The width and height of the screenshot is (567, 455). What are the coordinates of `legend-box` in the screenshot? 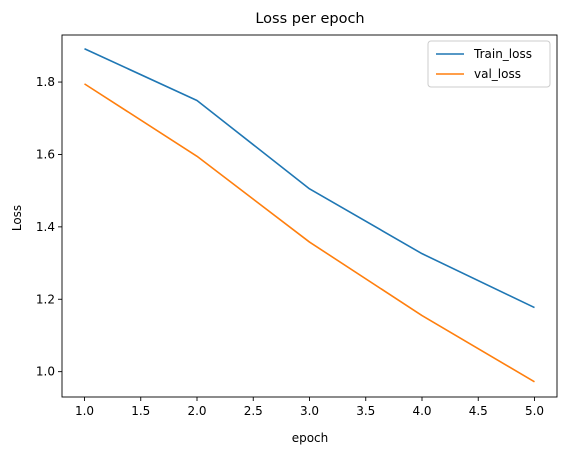 It's located at (489, 64).